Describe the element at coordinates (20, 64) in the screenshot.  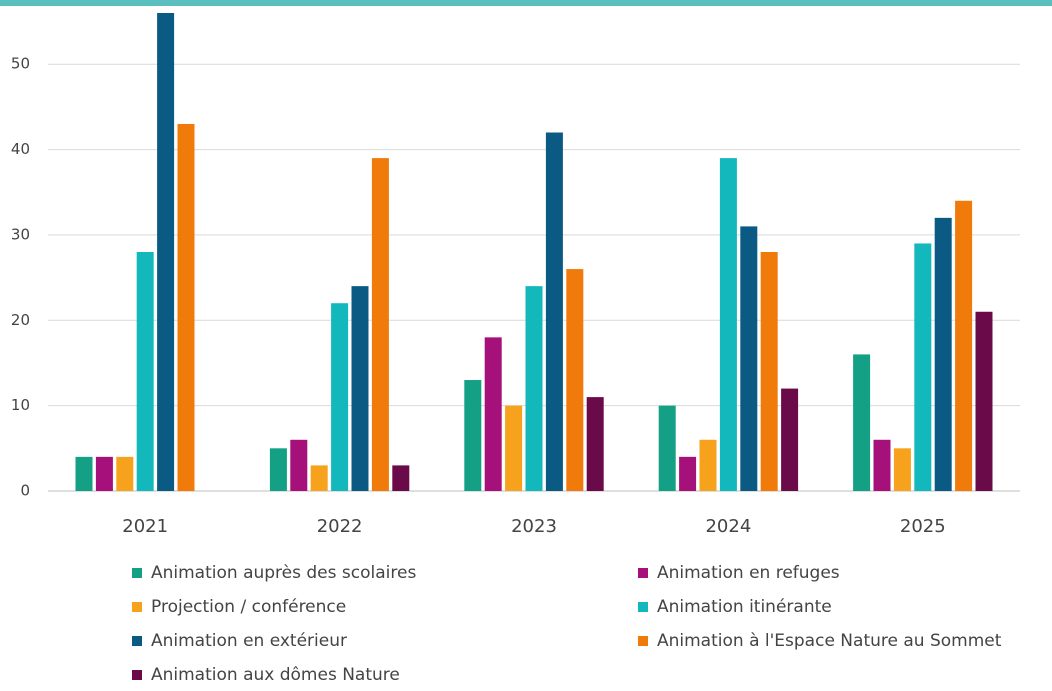
I see `y-tick-label: 50` at that location.